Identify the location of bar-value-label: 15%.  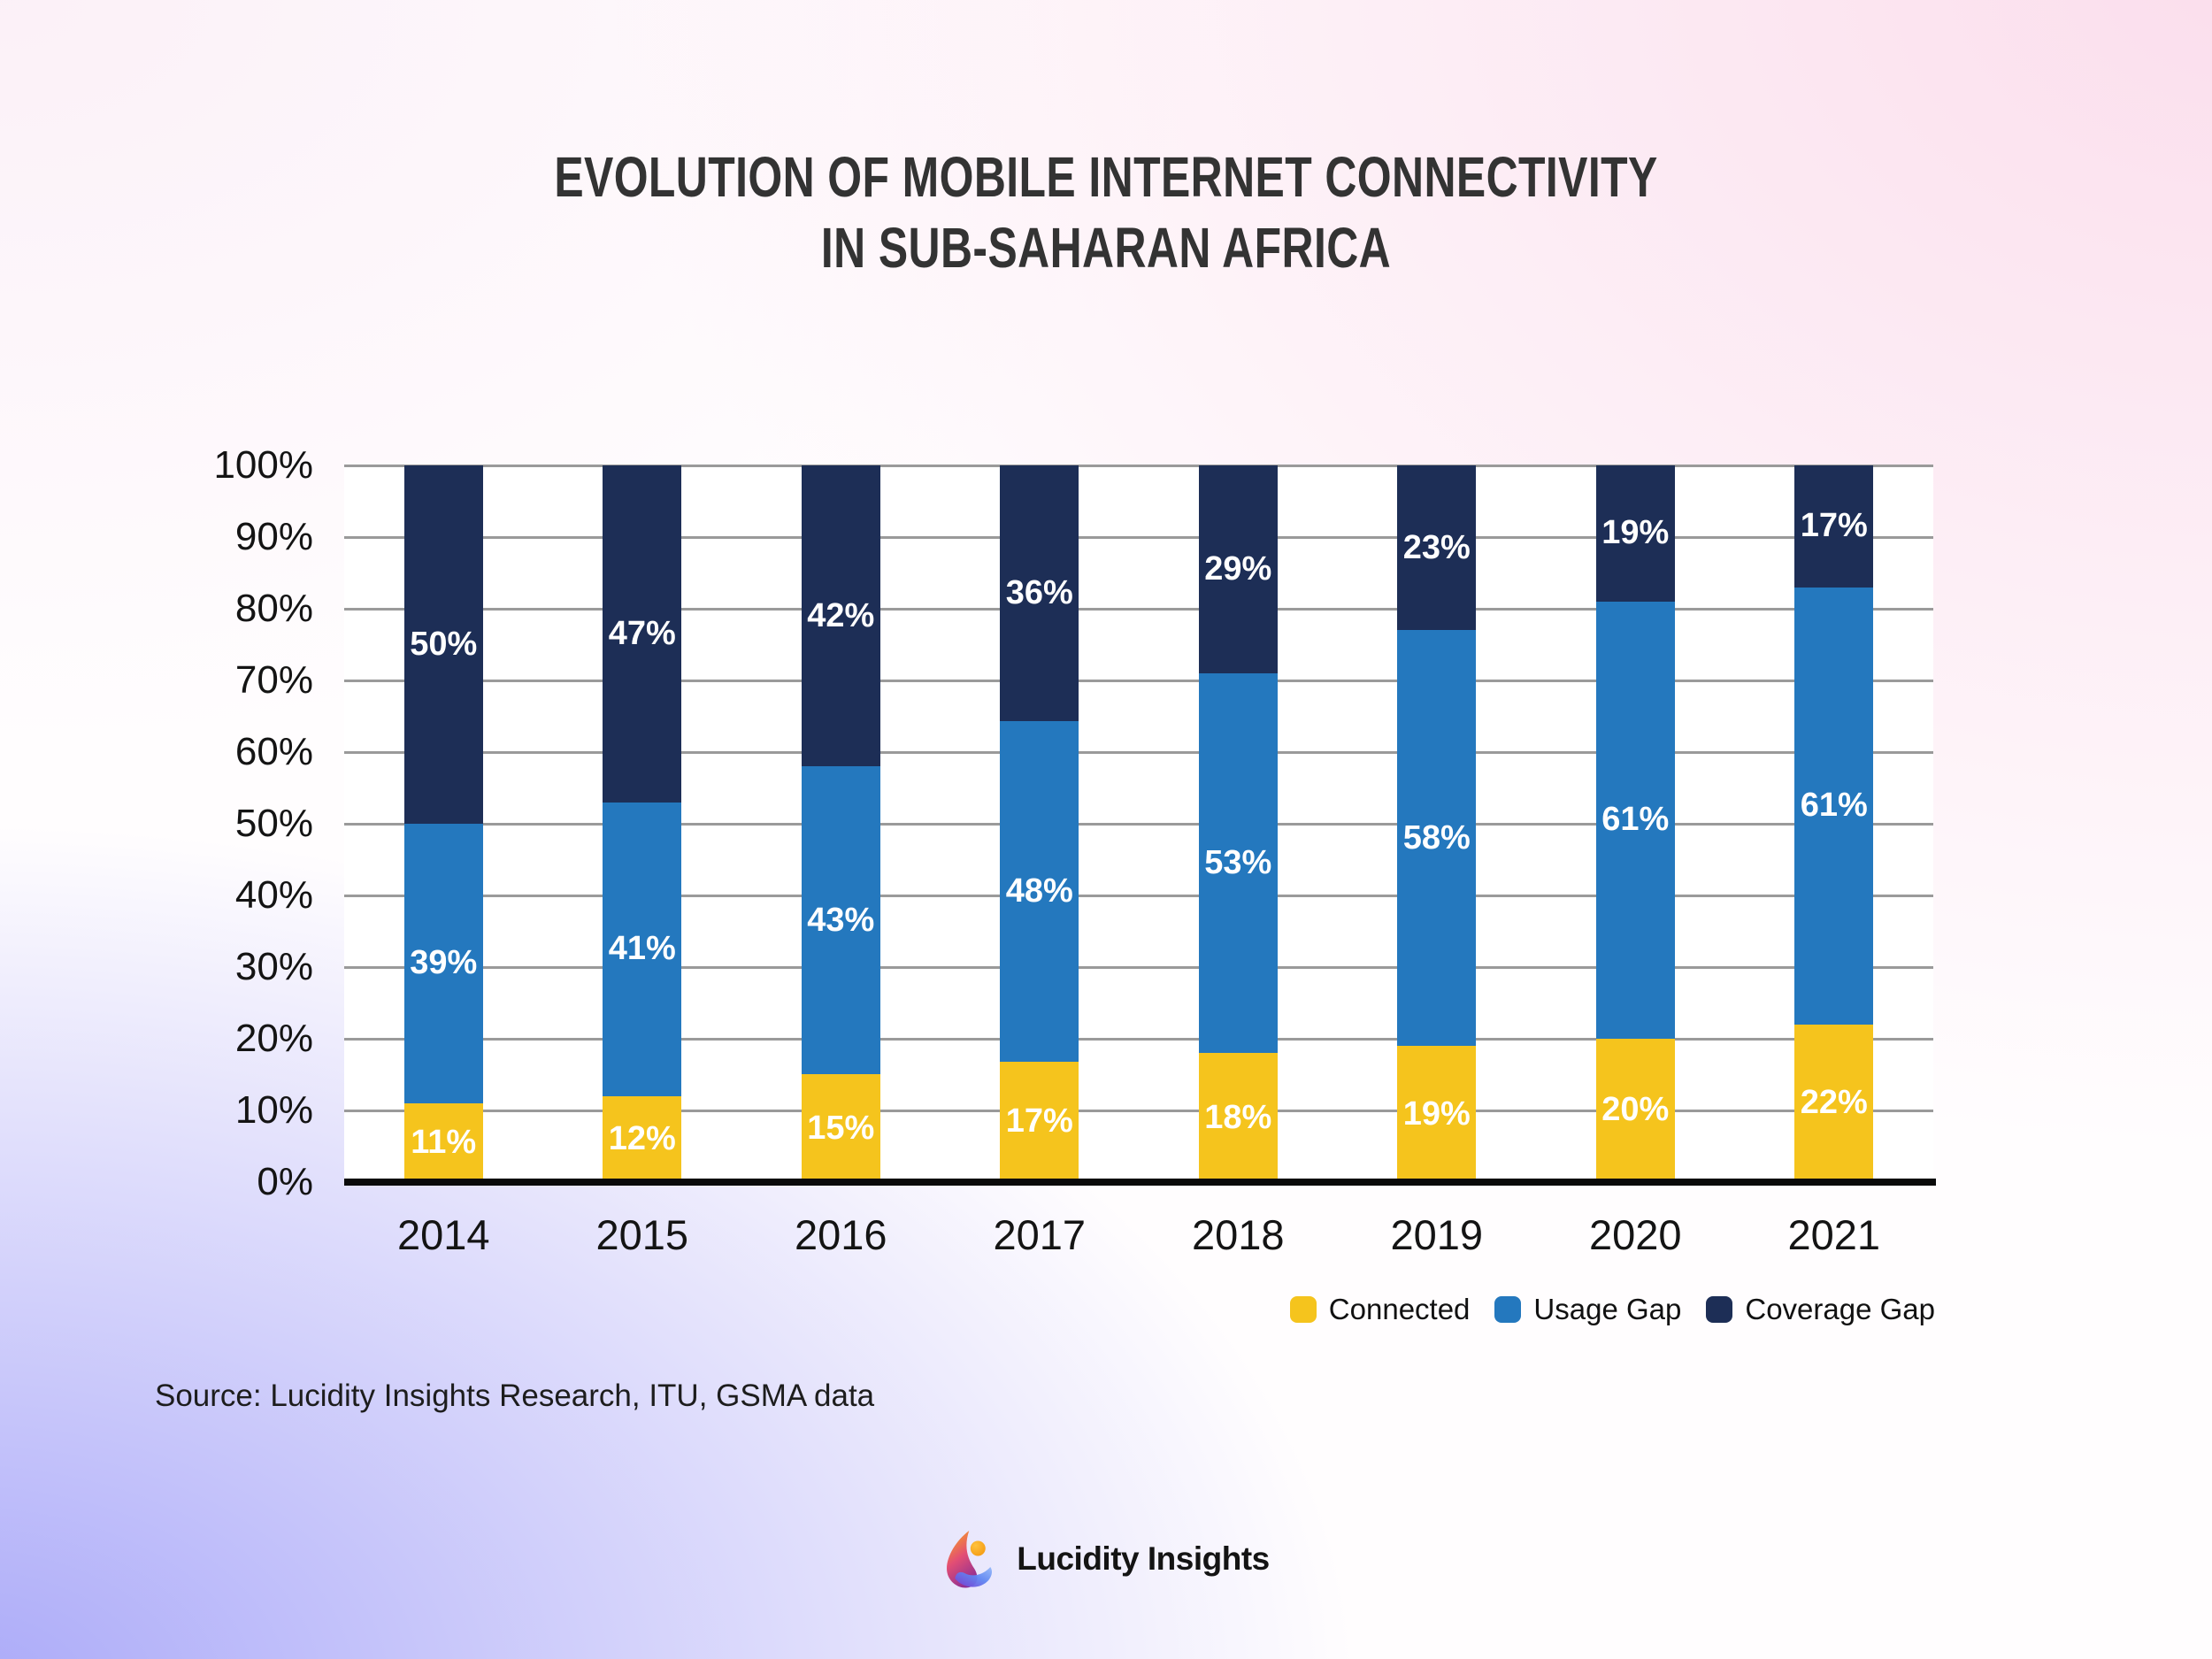
(841, 1128).